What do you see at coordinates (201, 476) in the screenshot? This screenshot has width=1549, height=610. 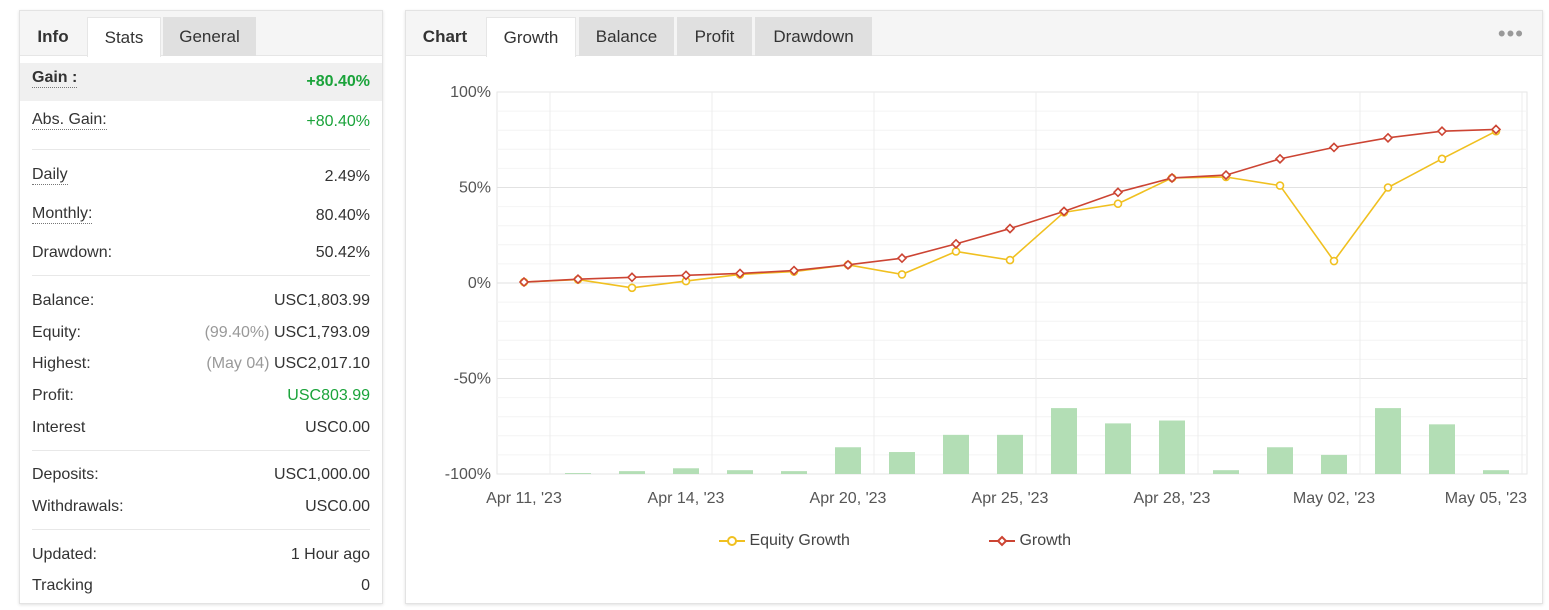 I see `deposits-row: Deposits: USC1,000.00` at bounding box center [201, 476].